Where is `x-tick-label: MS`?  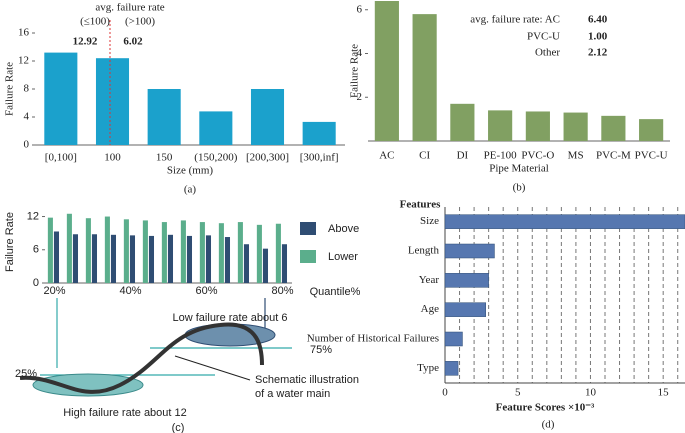
x-tick-label: MS is located at coordinates (576, 156).